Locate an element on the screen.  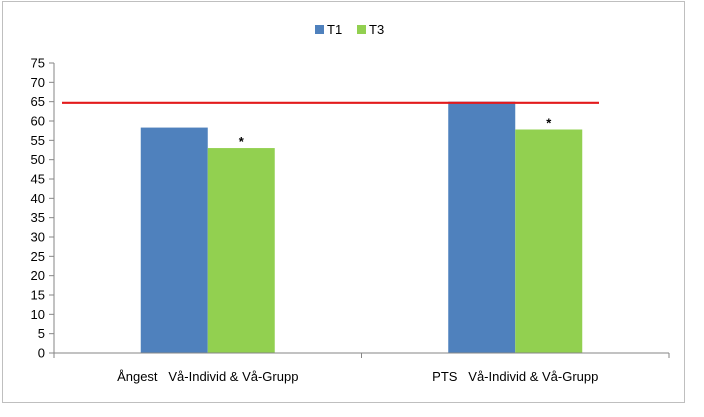
legend: T1 T3 is located at coordinates (349, 29).